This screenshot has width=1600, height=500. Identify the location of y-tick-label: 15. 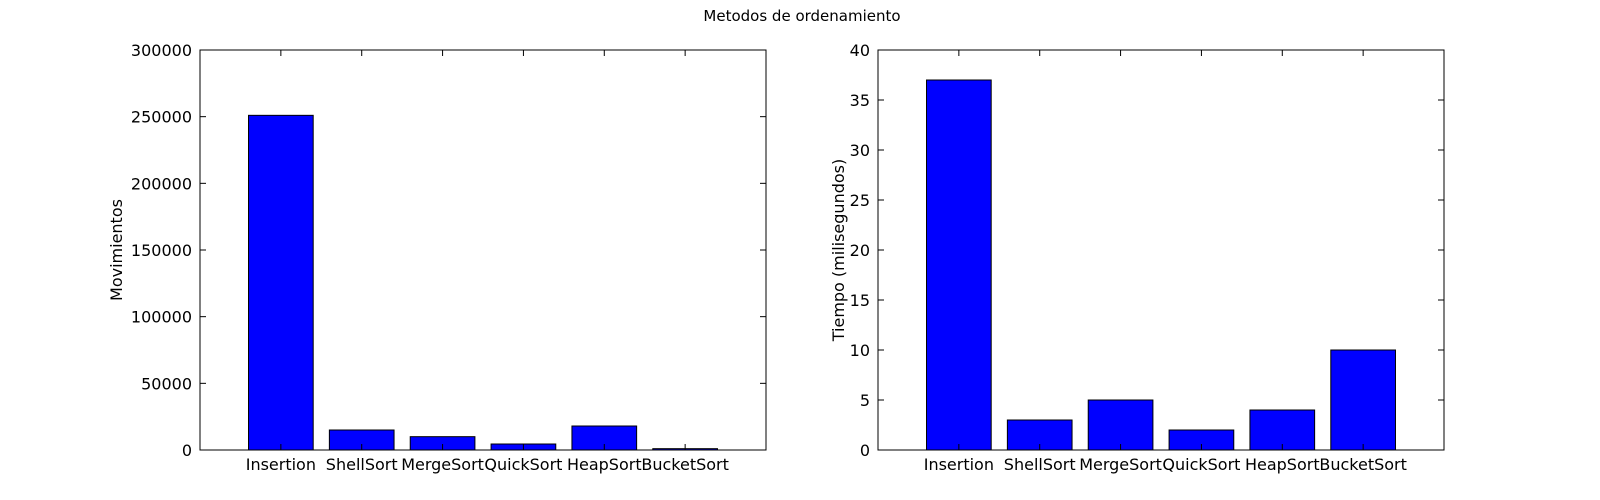
(860, 300).